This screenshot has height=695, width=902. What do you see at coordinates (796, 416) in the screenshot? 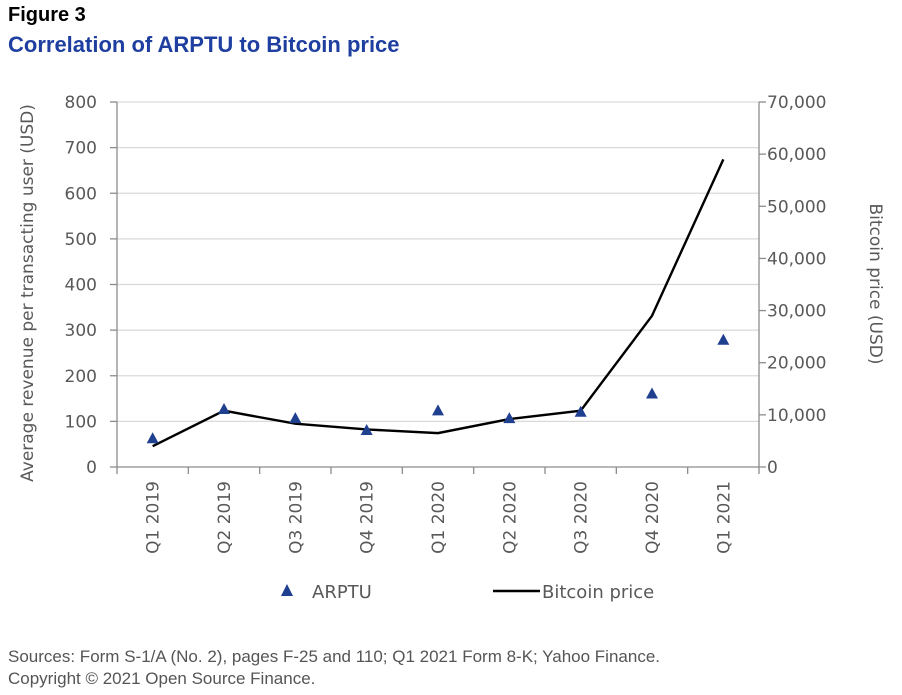
I see `right-tick-label: 10,000` at bounding box center [796, 416].